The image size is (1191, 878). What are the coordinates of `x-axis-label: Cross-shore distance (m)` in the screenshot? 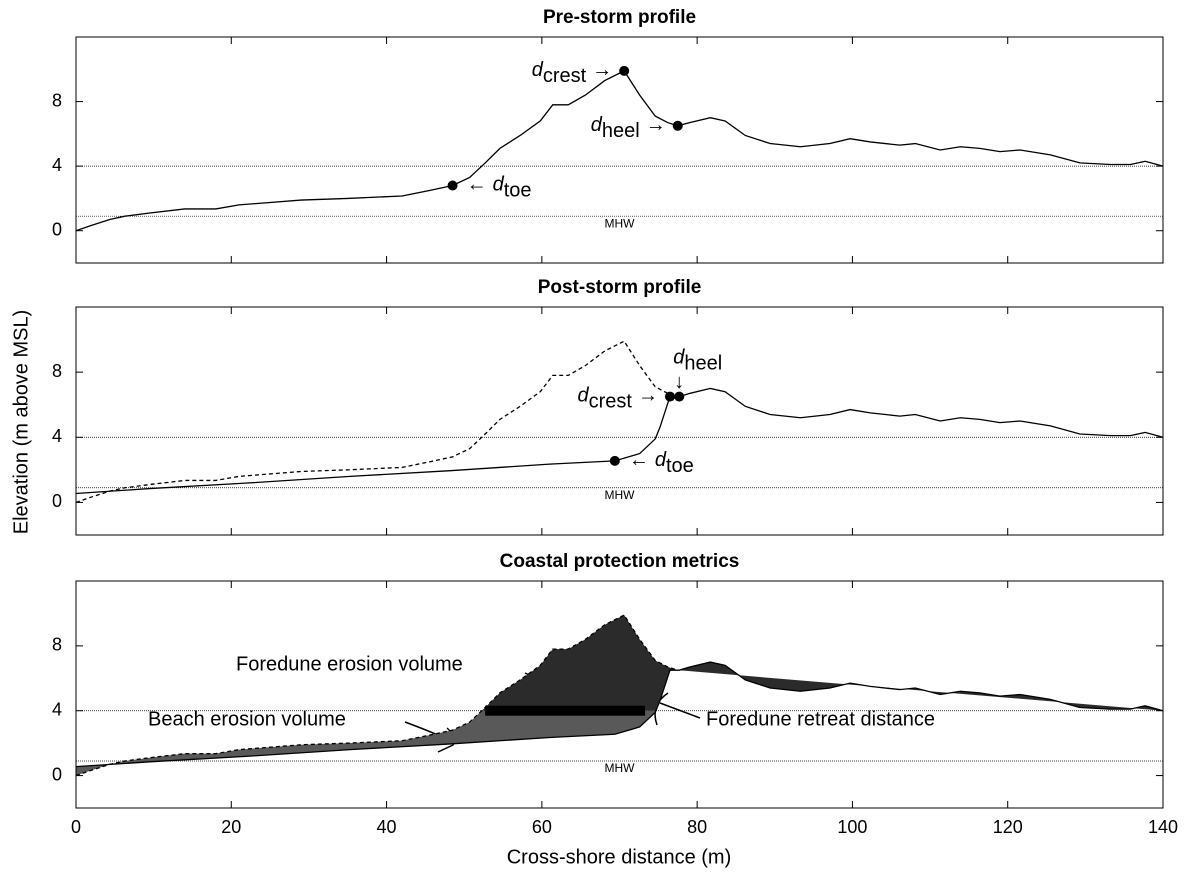 It's located at (619, 857).